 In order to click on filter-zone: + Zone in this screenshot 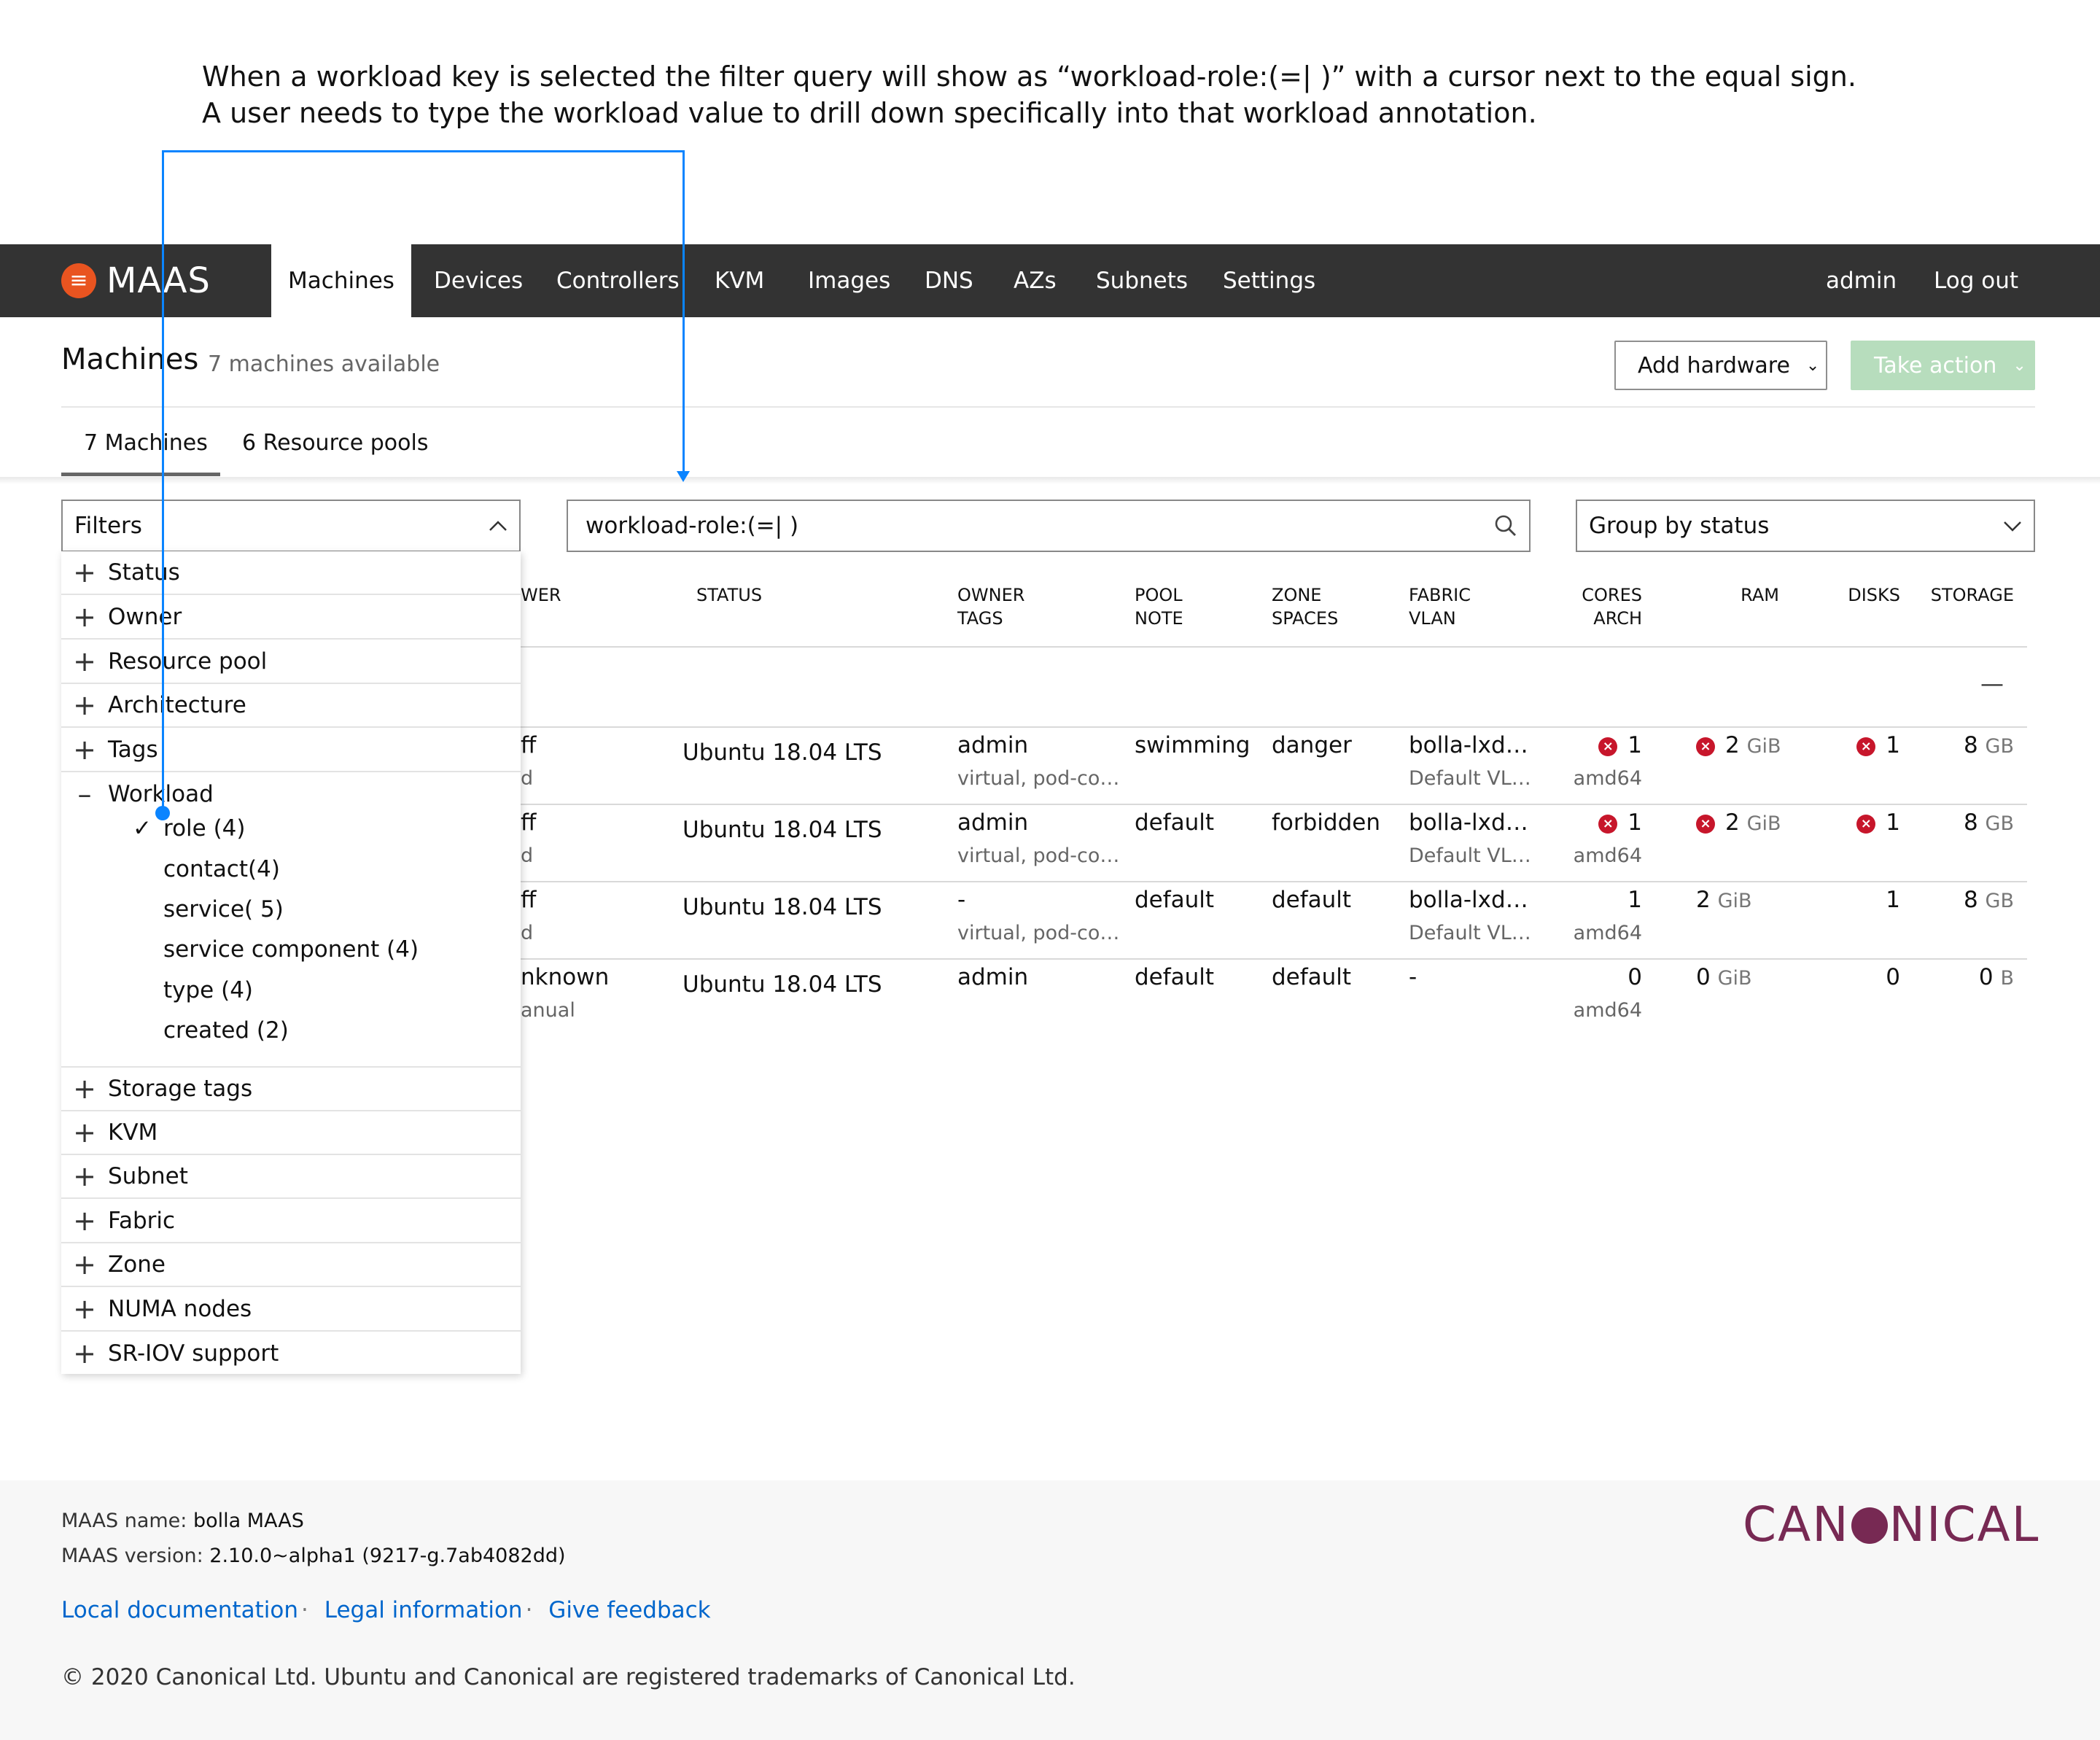, I will do `click(291, 1265)`.